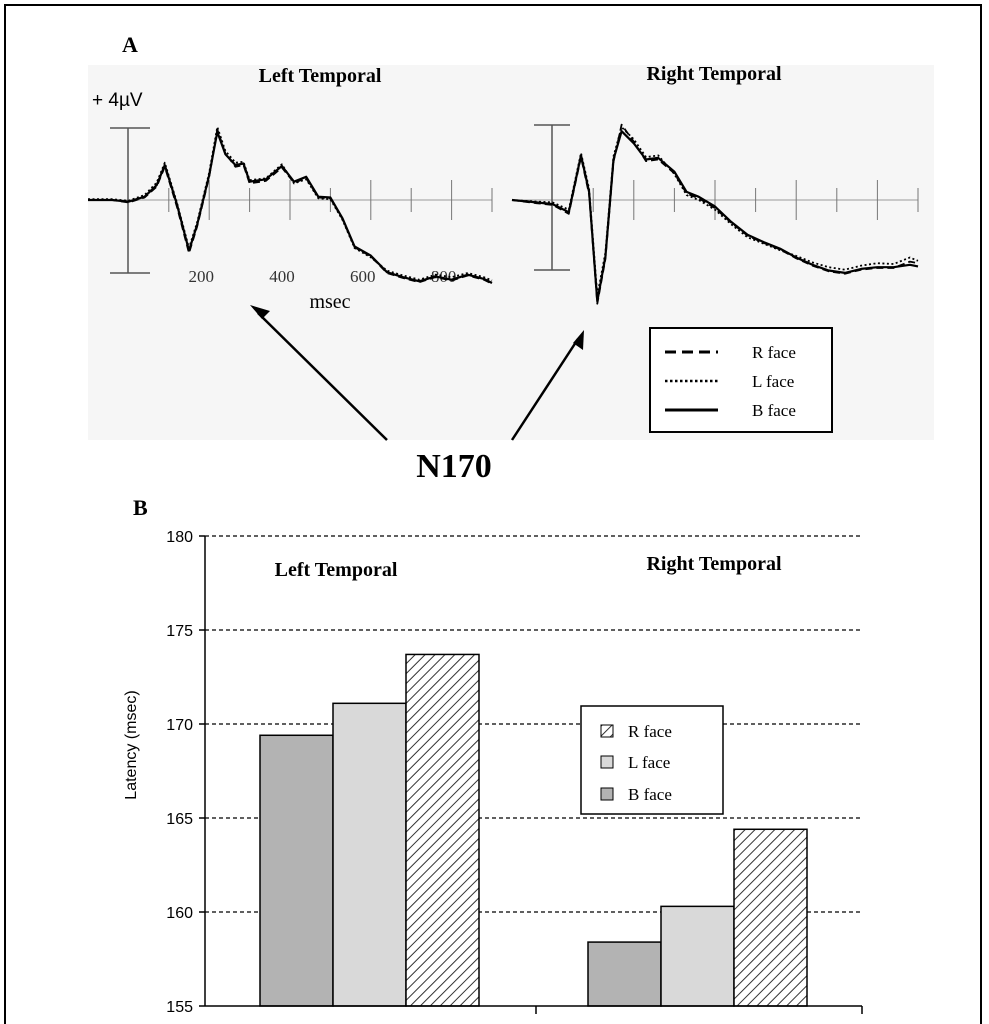  I want to click on n170-label: N170, so click(454, 466).